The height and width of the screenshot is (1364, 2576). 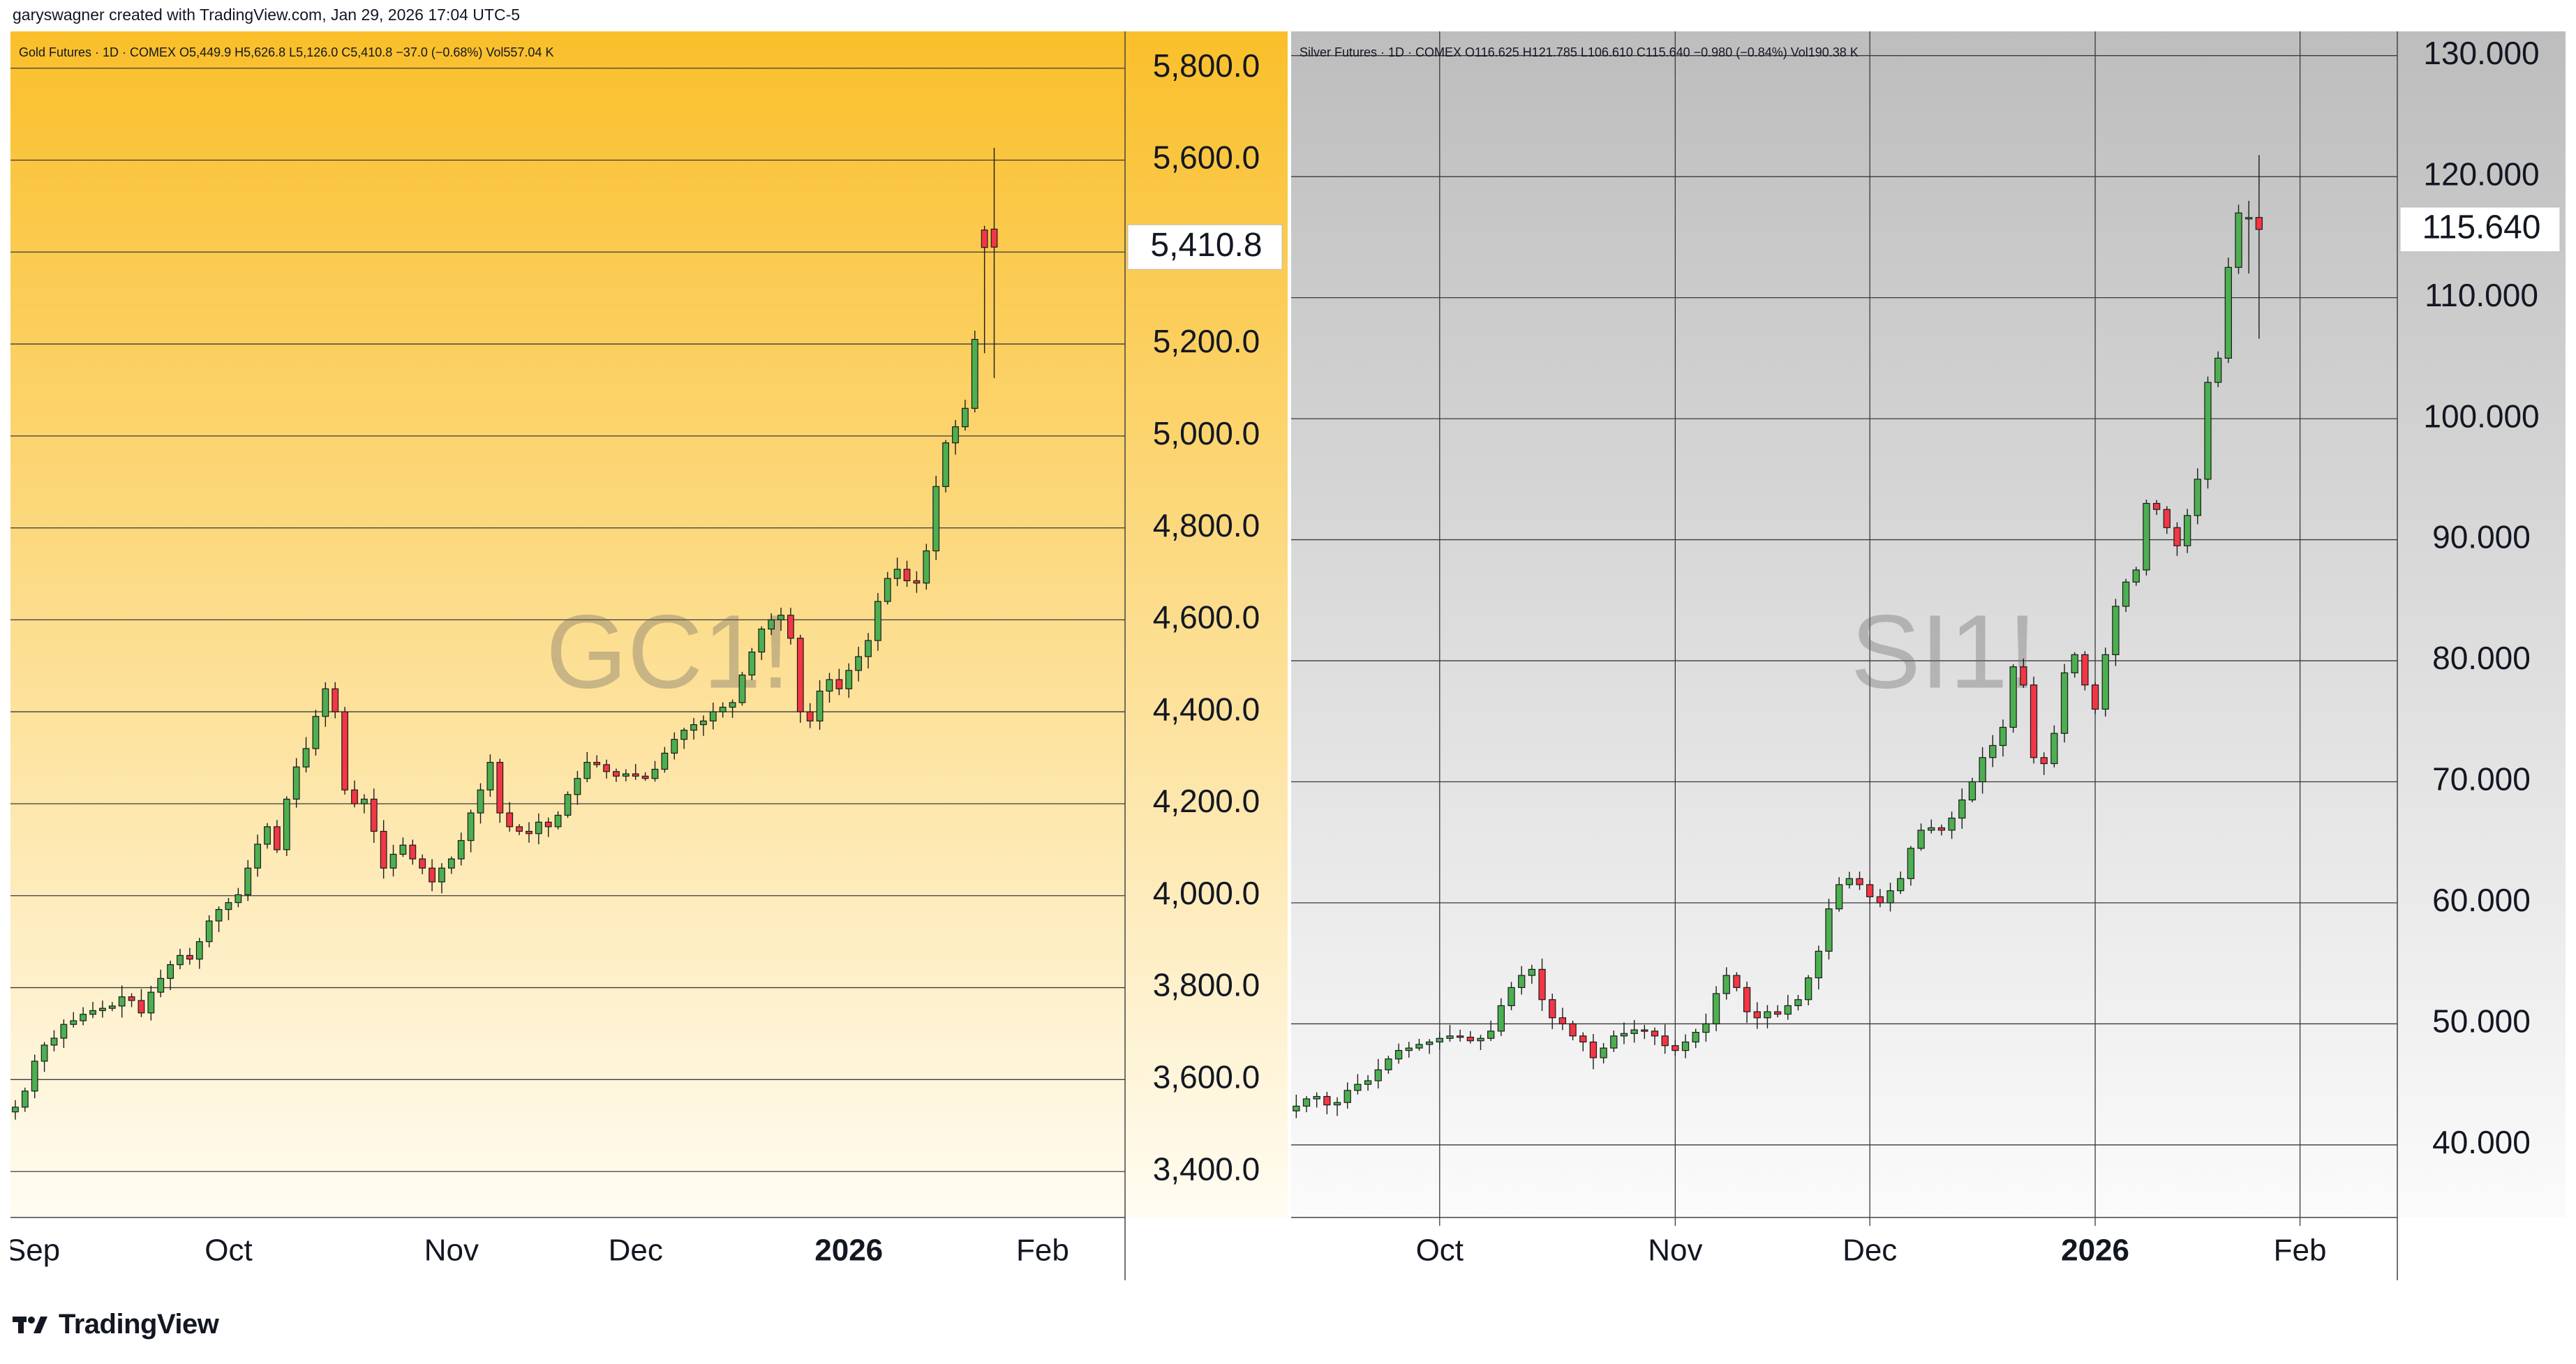 What do you see at coordinates (1870, 1251) in the screenshot?
I see `silver-x-tick-label: Dec` at bounding box center [1870, 1251].